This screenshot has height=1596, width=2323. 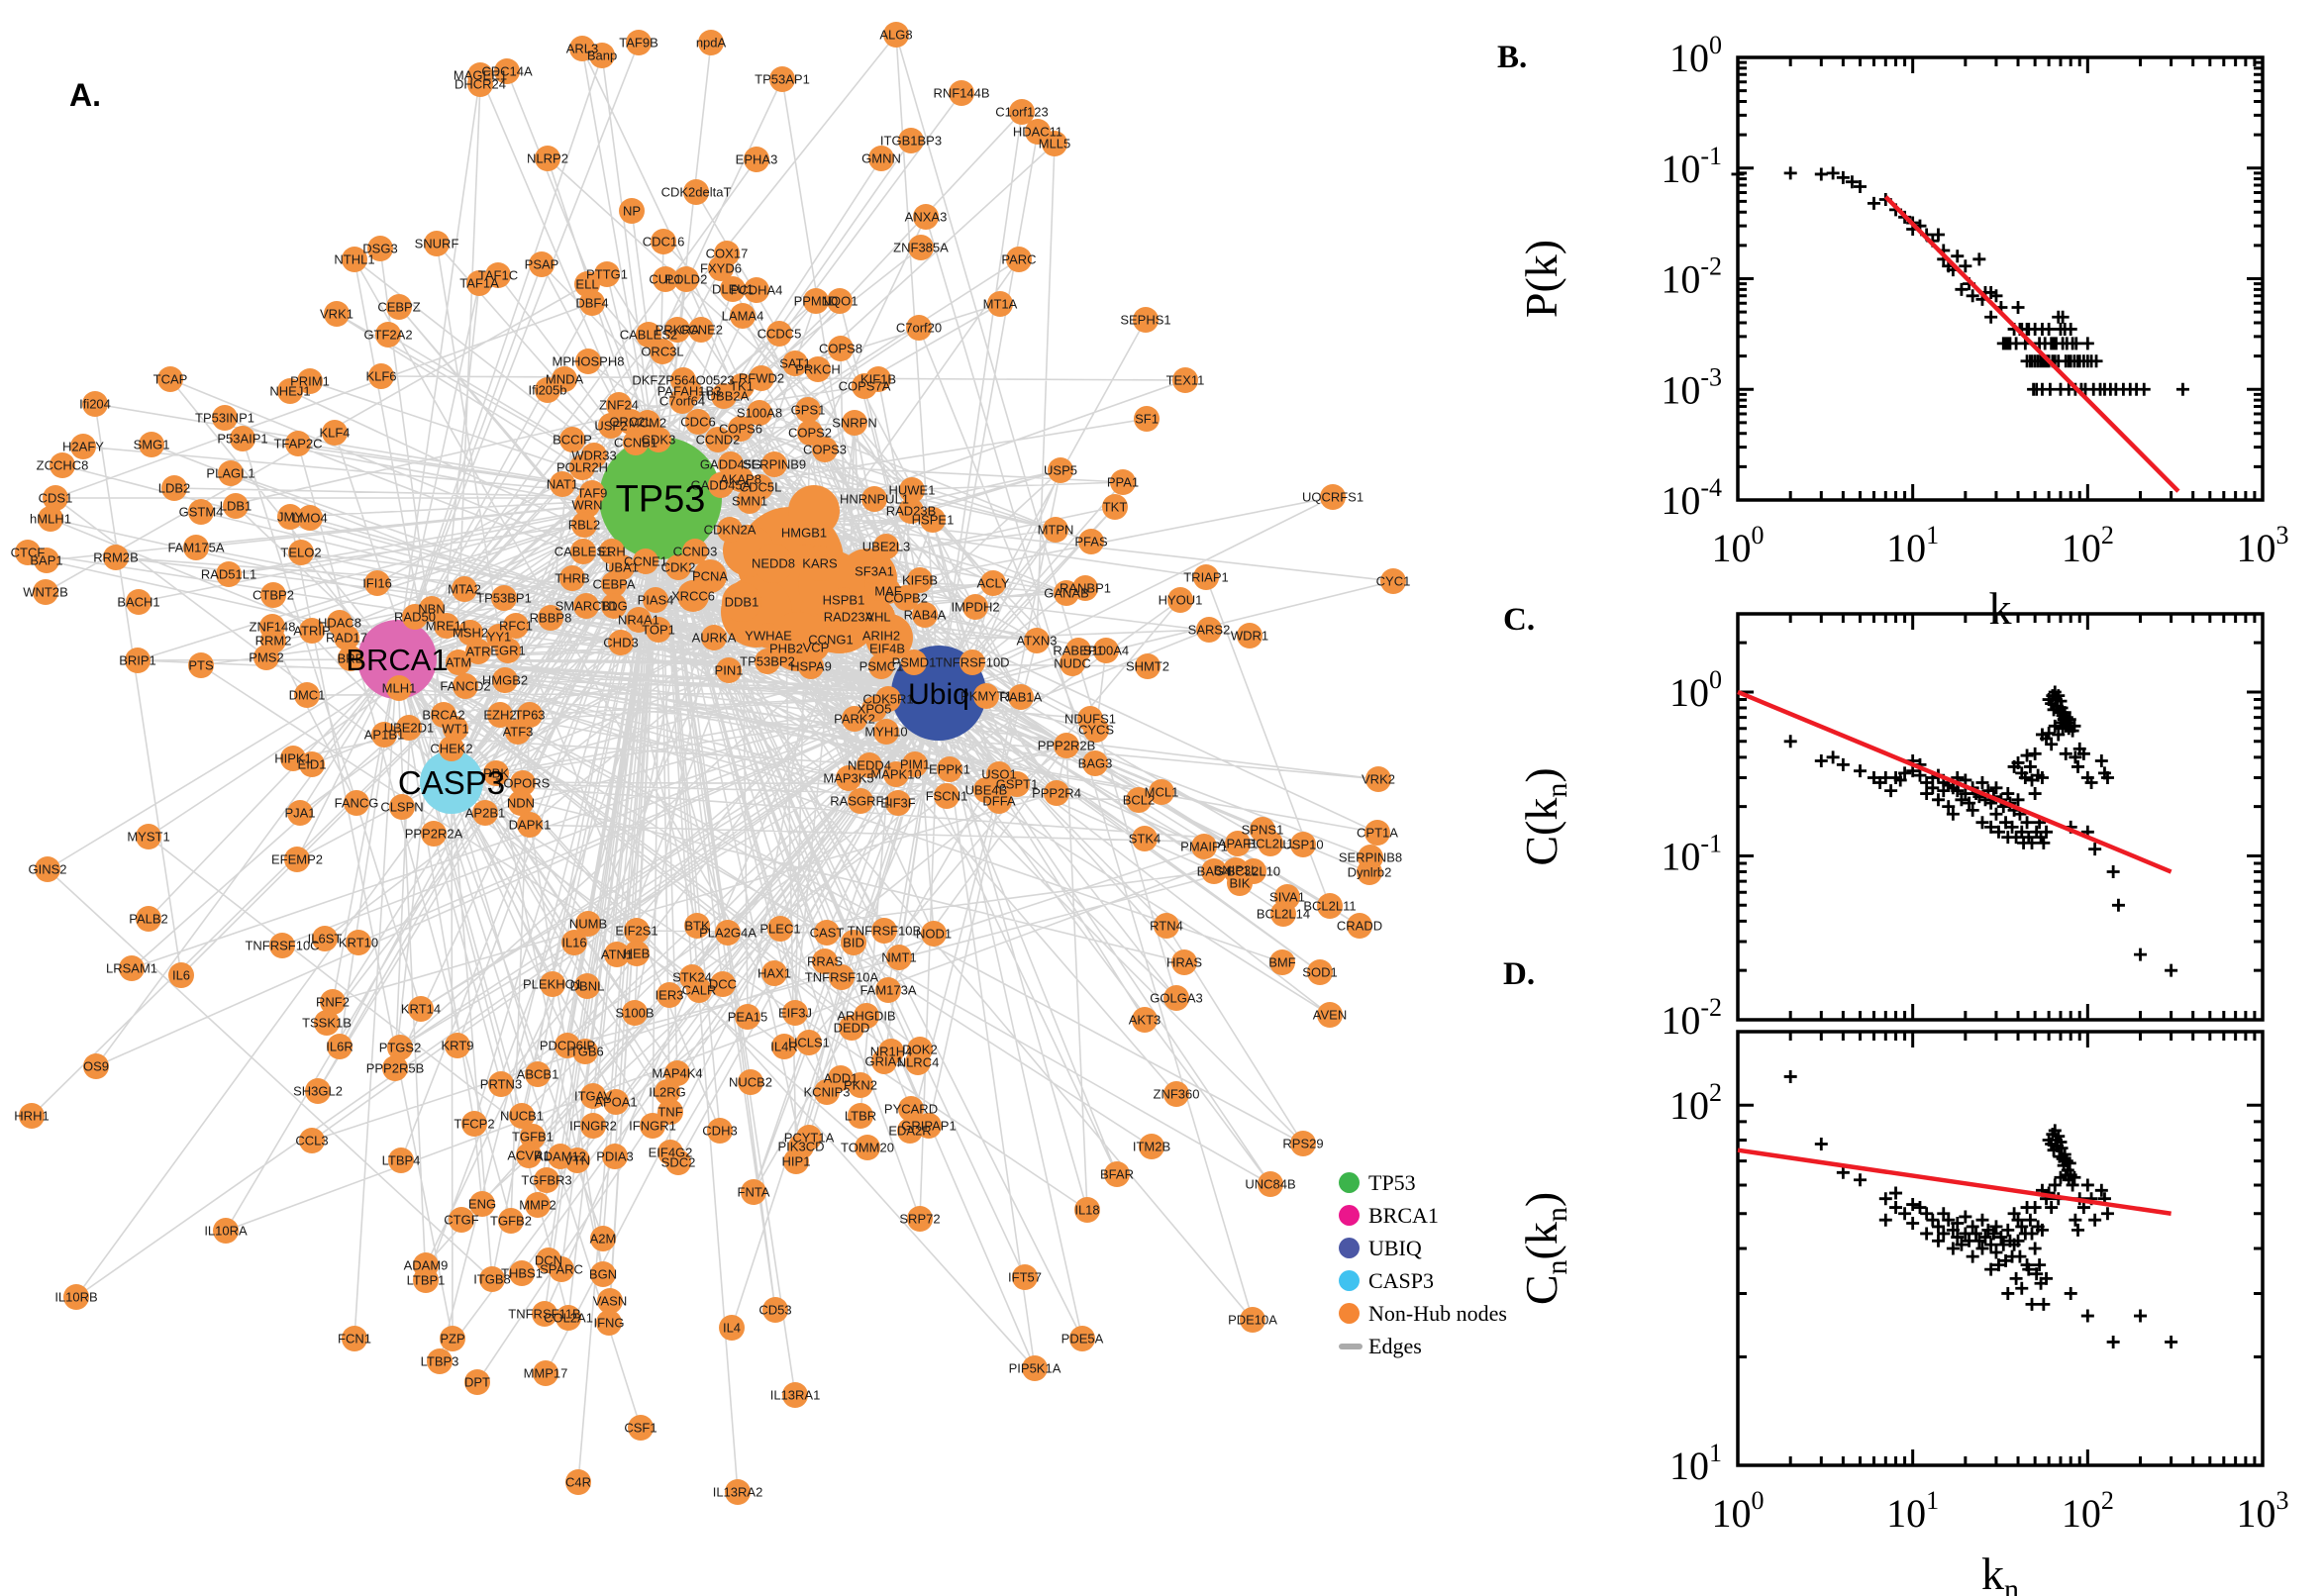 What do you see at coordinates (477, 652) in the screenshot?
I see `gene-node-label: ATR` at bounding box center [477, 652].